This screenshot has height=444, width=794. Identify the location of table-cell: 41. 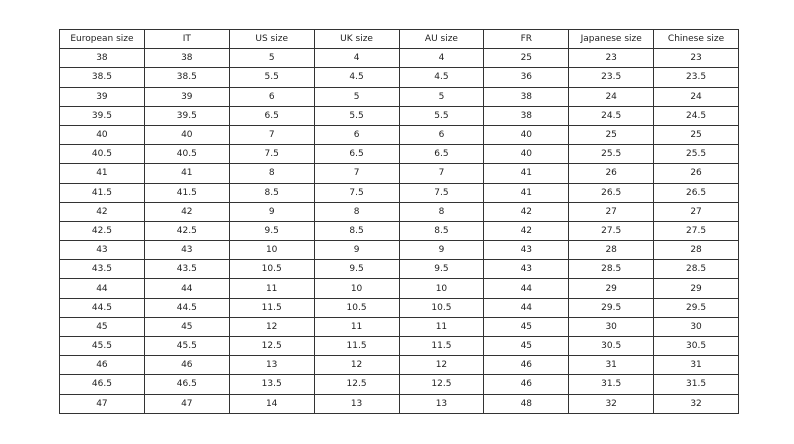
(102, 173).